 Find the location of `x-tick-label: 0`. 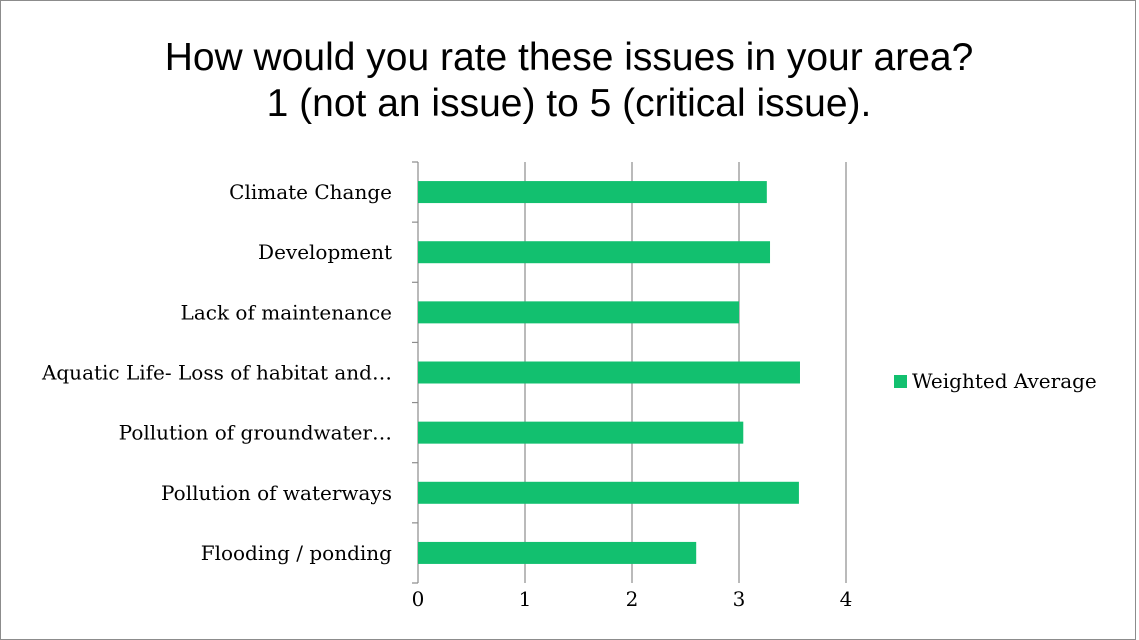

x-tick-label: 0 is located at coordinates (418, 599).